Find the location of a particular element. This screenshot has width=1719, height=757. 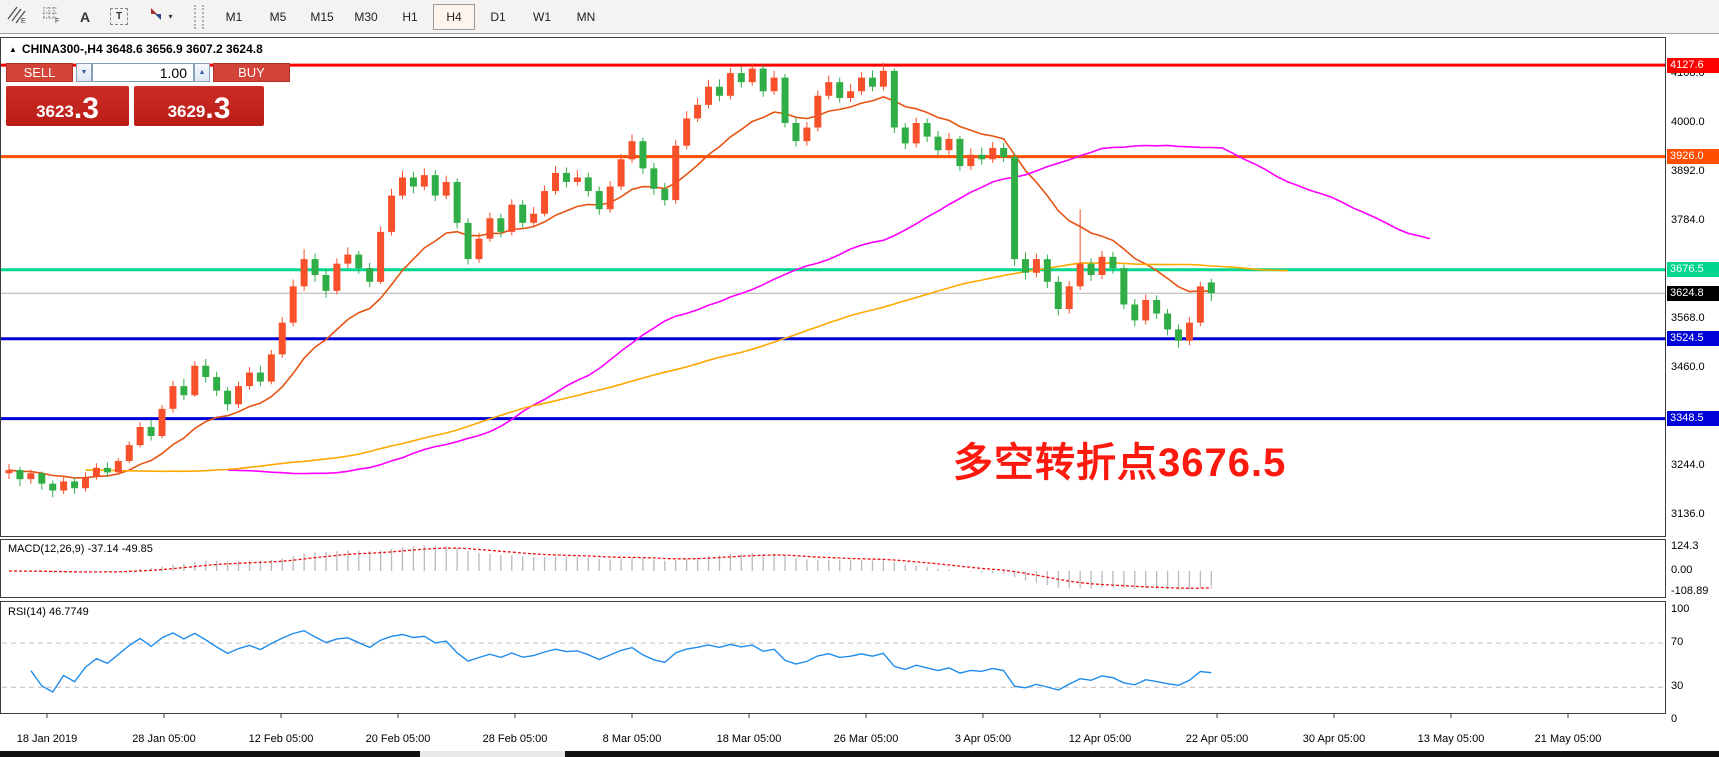

timeframe-m15: M15 is located at coordinates (322, 16).